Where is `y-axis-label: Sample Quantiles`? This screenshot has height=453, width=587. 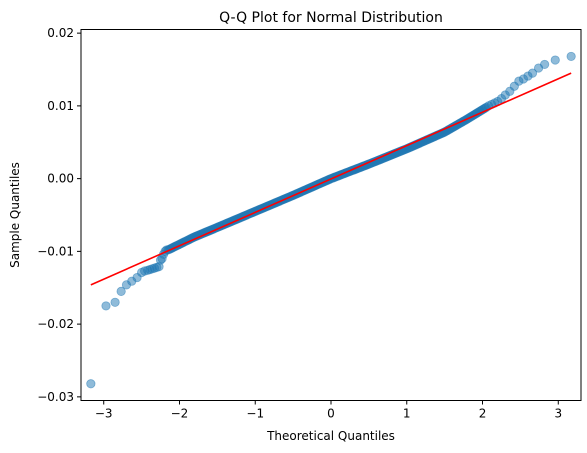
y-axis-label: Sample Quantiles is located at coordinates (15, 215).